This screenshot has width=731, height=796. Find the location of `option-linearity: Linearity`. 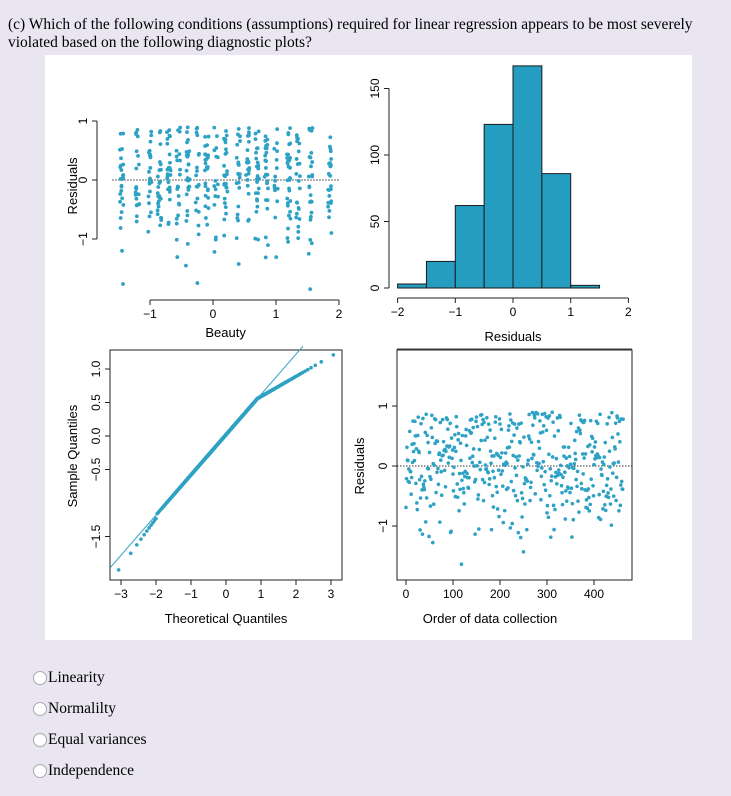

option-linearity: Linearity is located at coordinates (90, 677).